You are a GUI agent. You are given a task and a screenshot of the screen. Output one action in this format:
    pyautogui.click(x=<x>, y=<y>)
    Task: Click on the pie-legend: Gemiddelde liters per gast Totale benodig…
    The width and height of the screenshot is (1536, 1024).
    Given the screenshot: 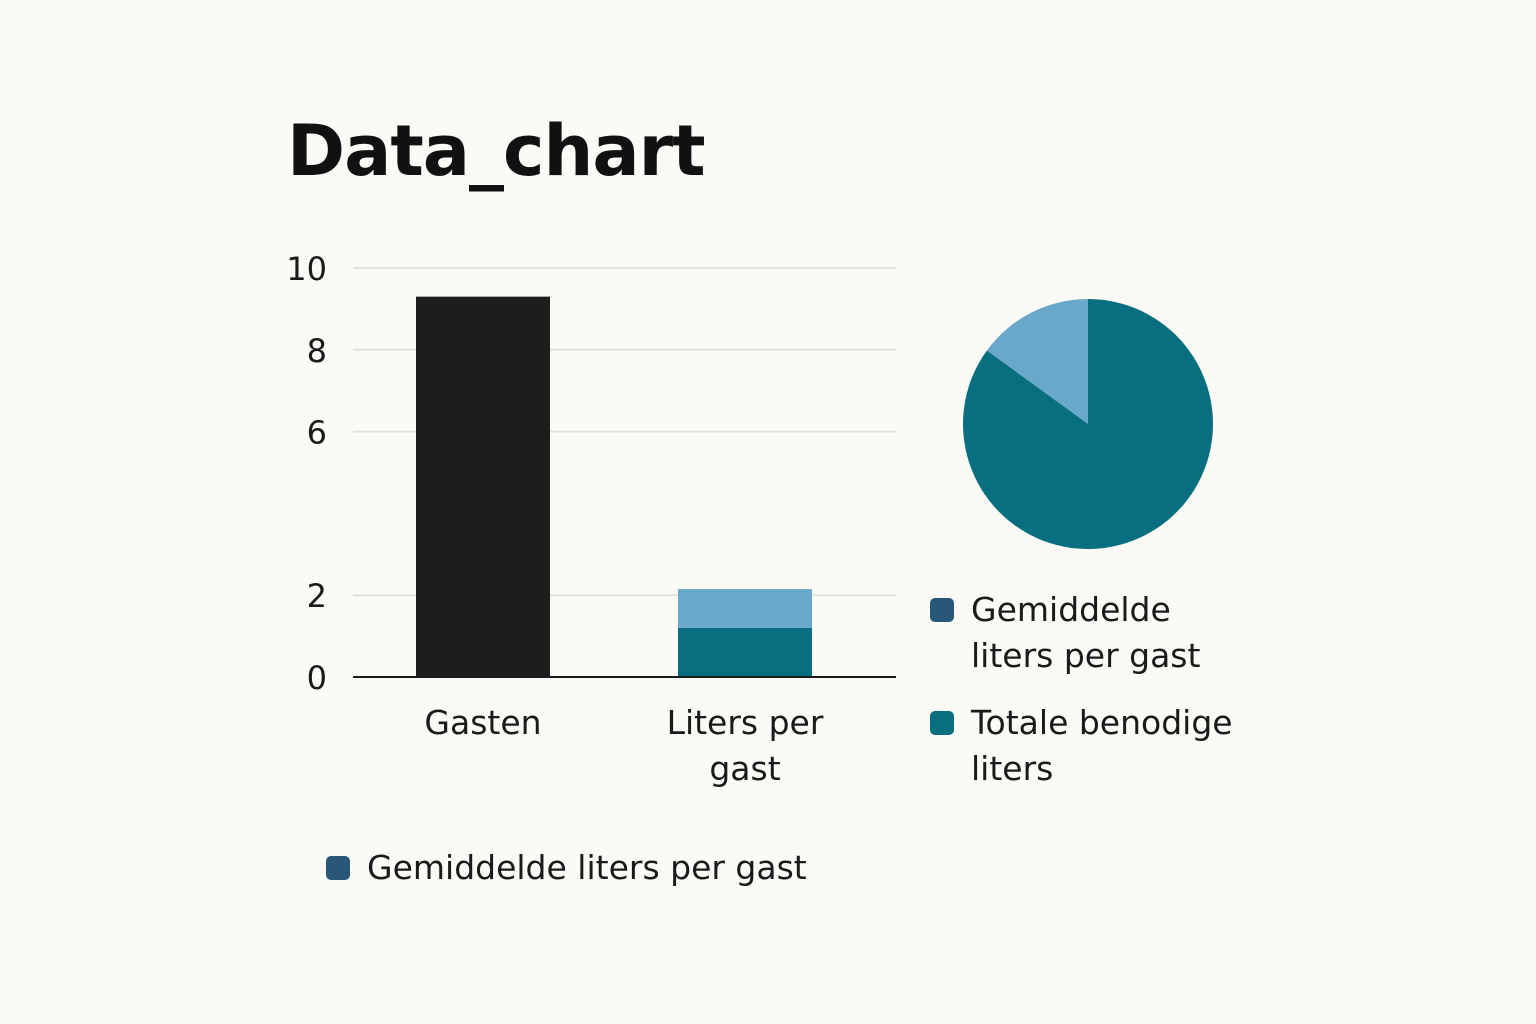 What is the action you would take?
    pyautogui.click(x=1095, y=700)
    